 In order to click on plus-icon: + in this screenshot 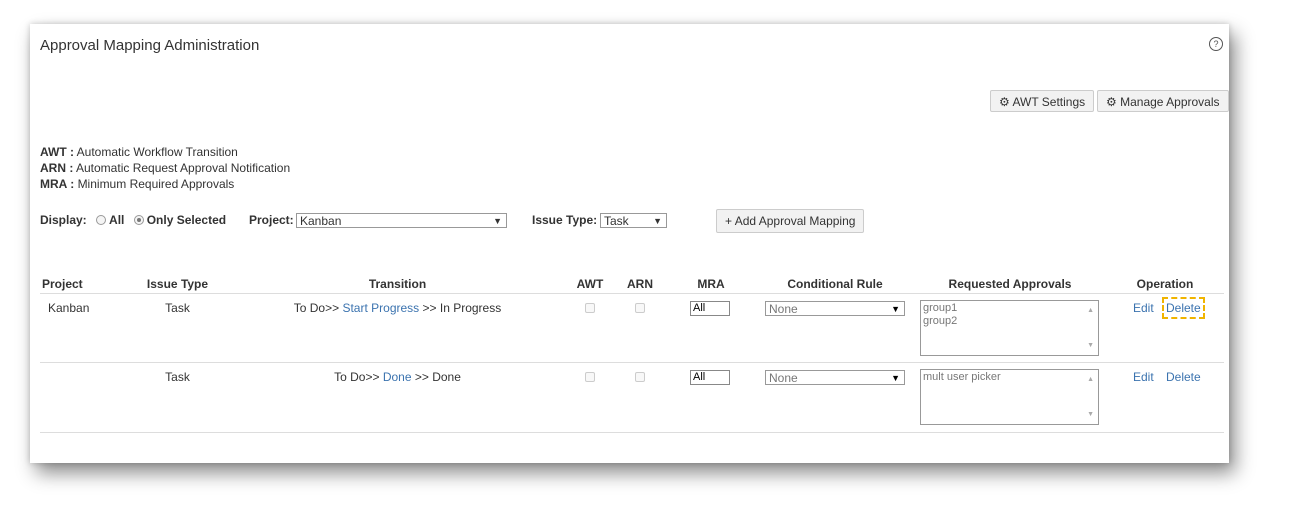, I will do `click(729, 221)`.